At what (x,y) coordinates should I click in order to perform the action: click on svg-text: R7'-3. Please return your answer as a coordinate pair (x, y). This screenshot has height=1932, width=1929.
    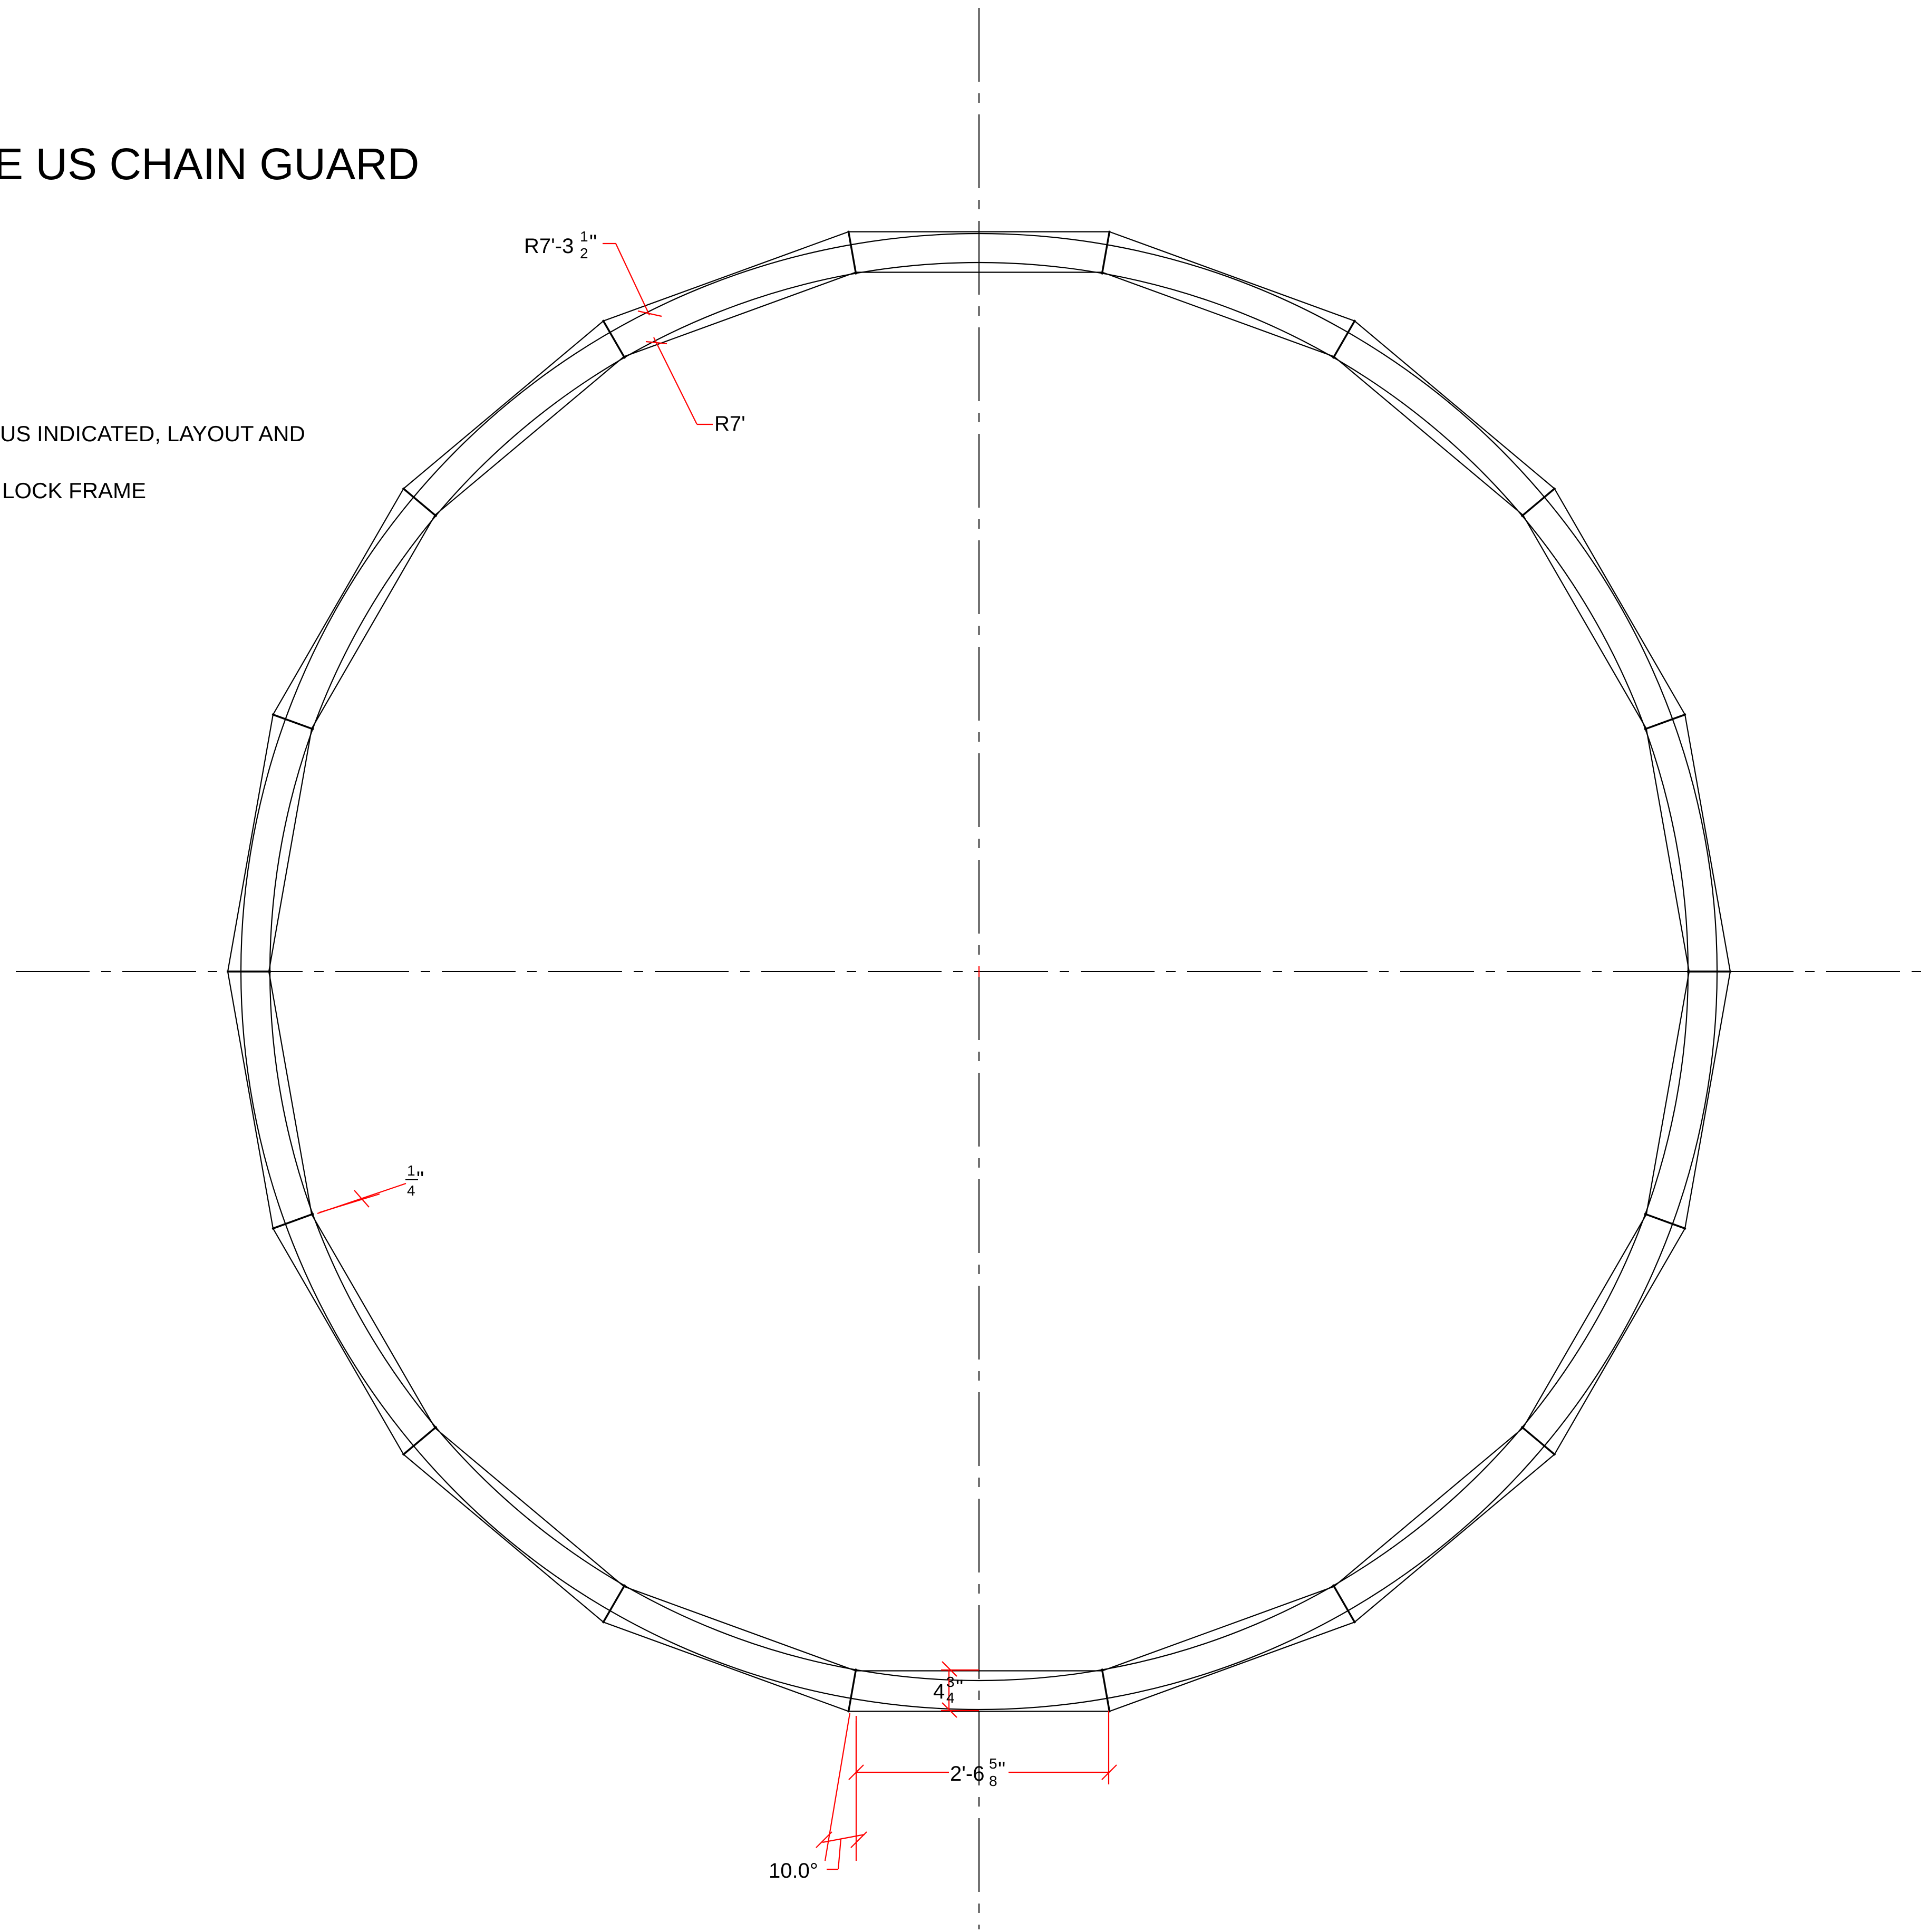
    Looking at the image, I should click on (549, 247).